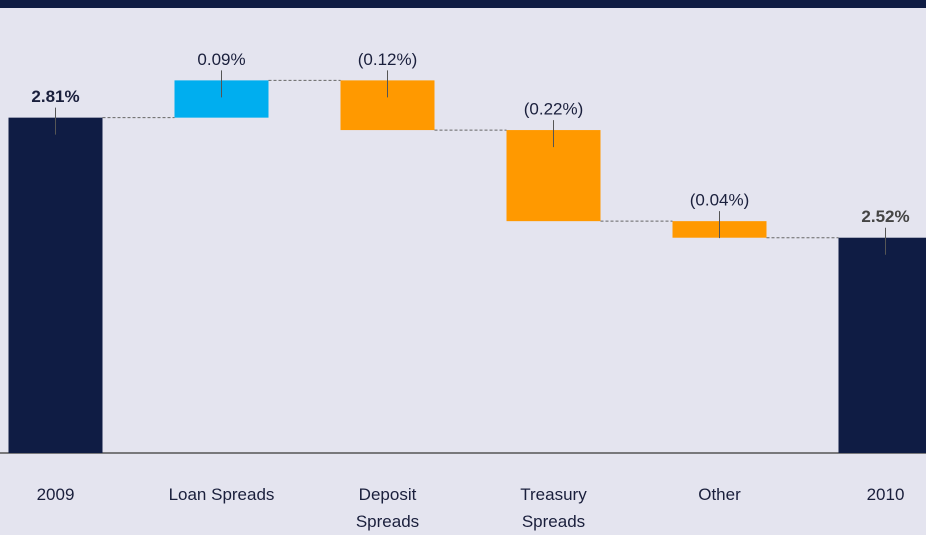  I want to click on value-label: (0.12%), so click(388, 59).